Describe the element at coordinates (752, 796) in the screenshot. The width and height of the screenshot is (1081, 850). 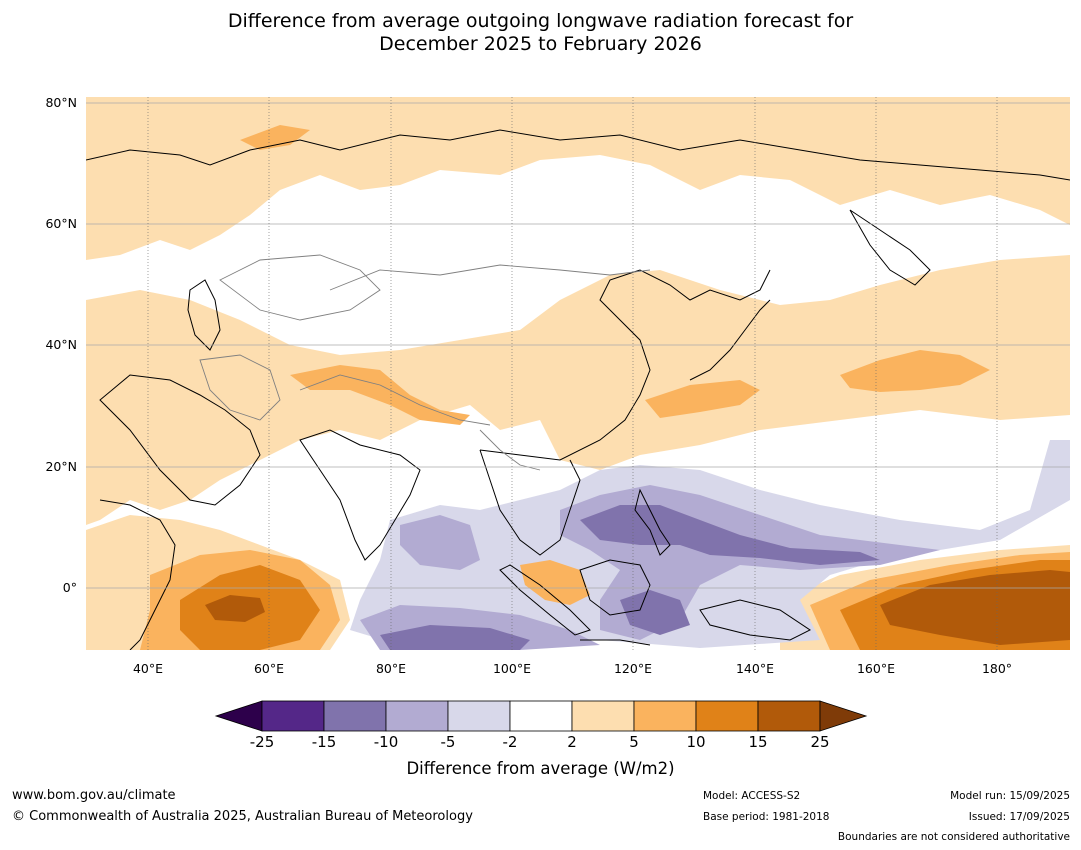
I see `footer-model: Model: ACCESS-S2` at that location.